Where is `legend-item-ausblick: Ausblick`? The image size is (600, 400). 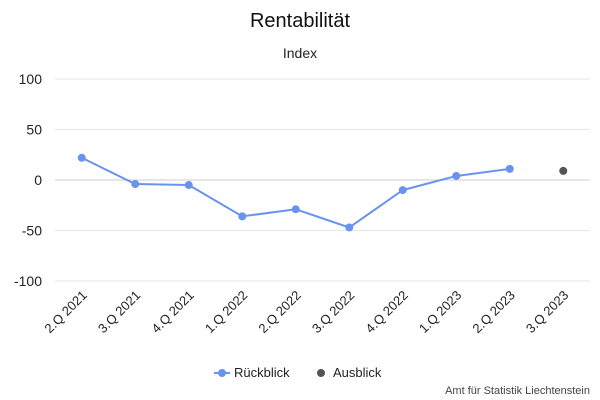 legend-item-ausblick: Ausblick is located at coordinates (349, 372).